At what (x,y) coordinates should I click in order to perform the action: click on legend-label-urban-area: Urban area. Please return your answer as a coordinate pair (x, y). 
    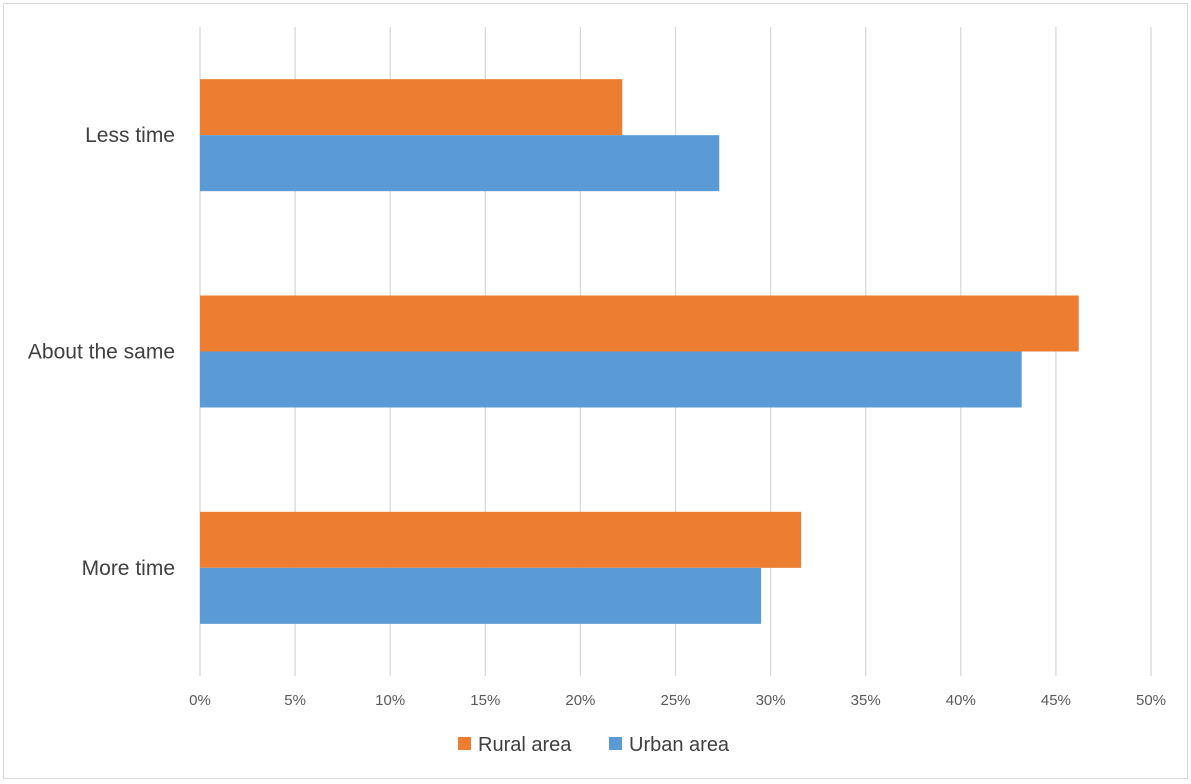
    Looking at the image, I should click on (679, 745).